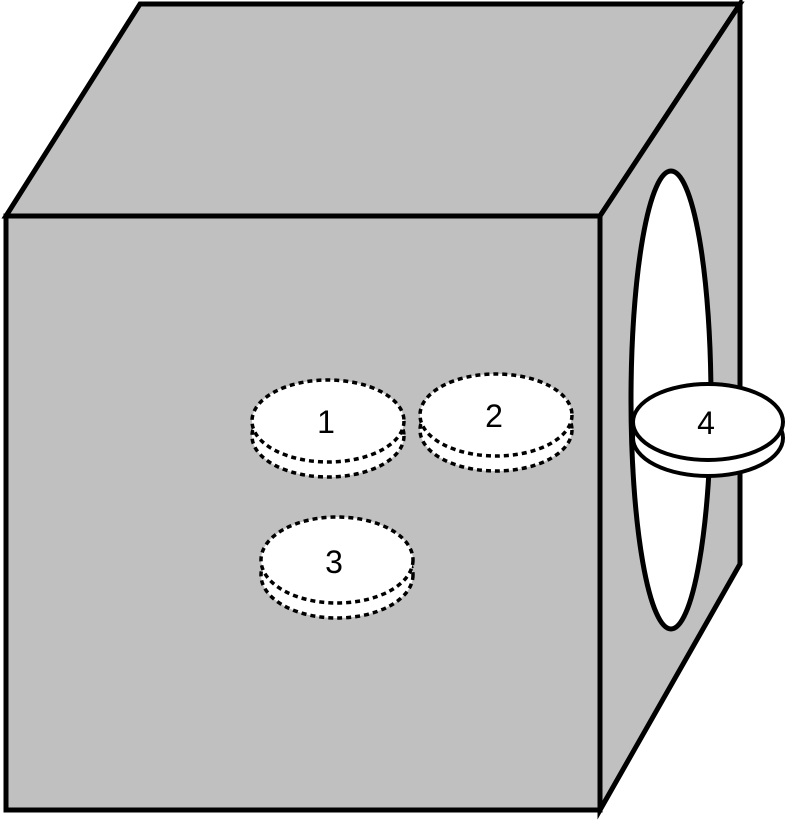 The width and height of the screenshot is (788, 821). I want to click on coin-3-top, so click(337, 560).